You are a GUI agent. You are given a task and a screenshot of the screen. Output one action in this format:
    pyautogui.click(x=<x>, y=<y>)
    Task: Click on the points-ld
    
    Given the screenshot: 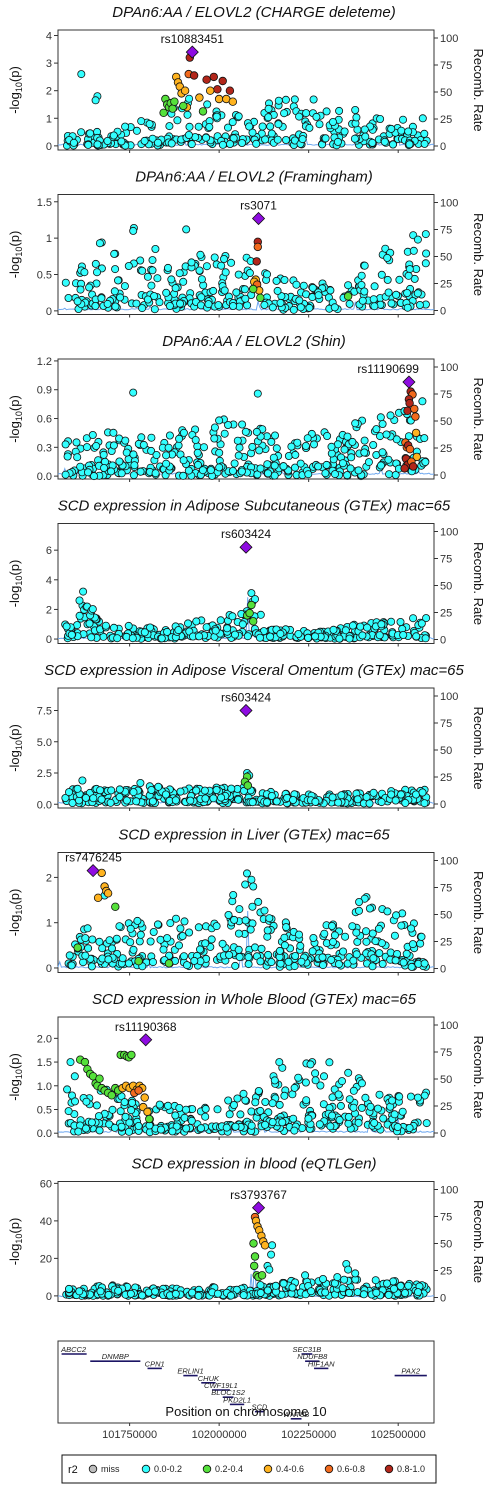 What is the action you would take?
    pyautogui.click(x=246, y=781)
    